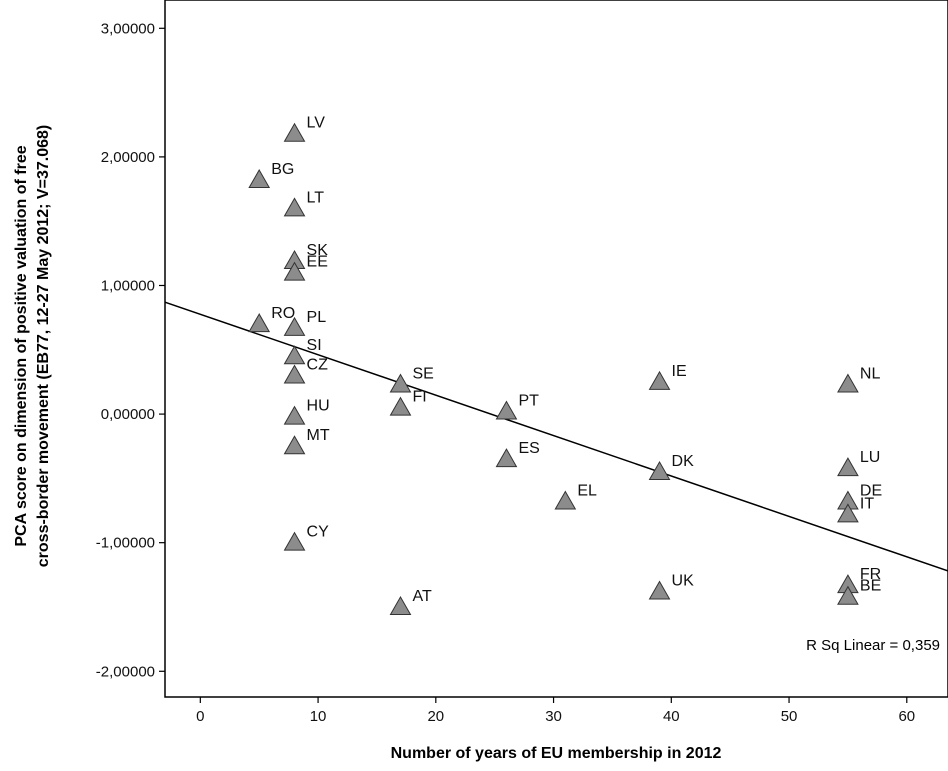 Image resolution: width=948 pixels, height=771 pixels. I want to click on data-point-pt: PT, so click(517, 406).